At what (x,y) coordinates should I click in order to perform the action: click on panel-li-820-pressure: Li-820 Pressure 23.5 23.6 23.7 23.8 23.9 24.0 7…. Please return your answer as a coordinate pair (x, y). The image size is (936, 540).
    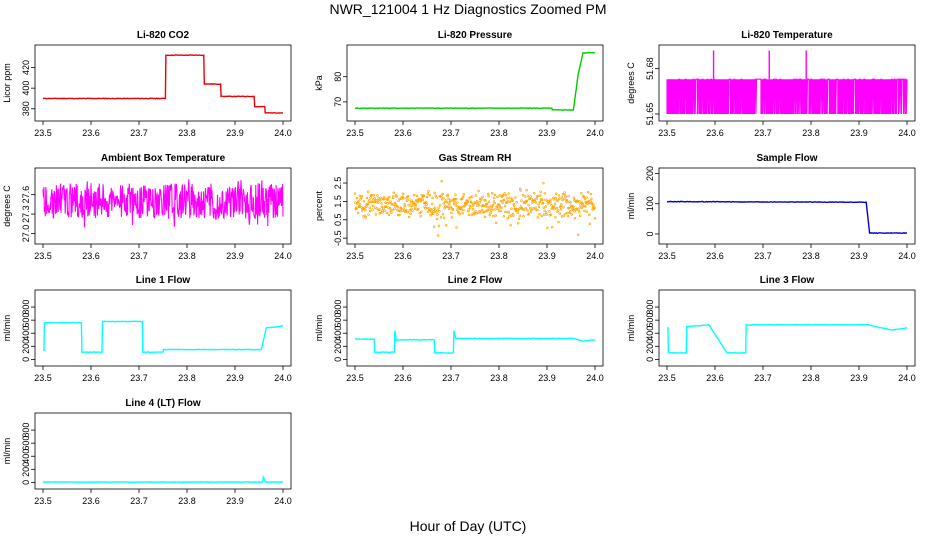
    Looking at the image, I should click on (459, 84).